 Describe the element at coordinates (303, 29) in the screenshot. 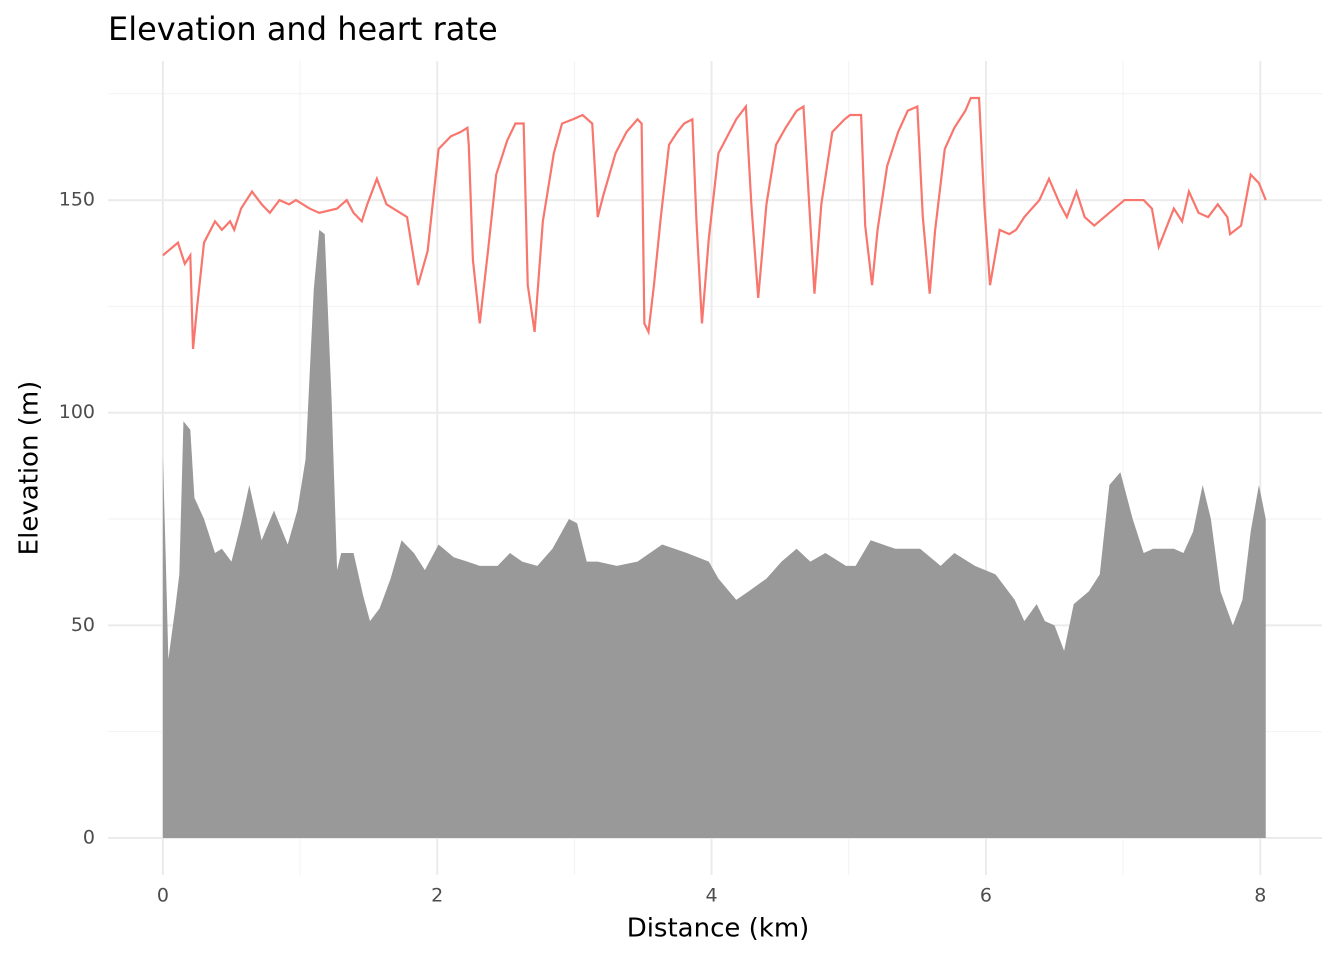

I see `chart-title: Elevation and heart rate` at that location.